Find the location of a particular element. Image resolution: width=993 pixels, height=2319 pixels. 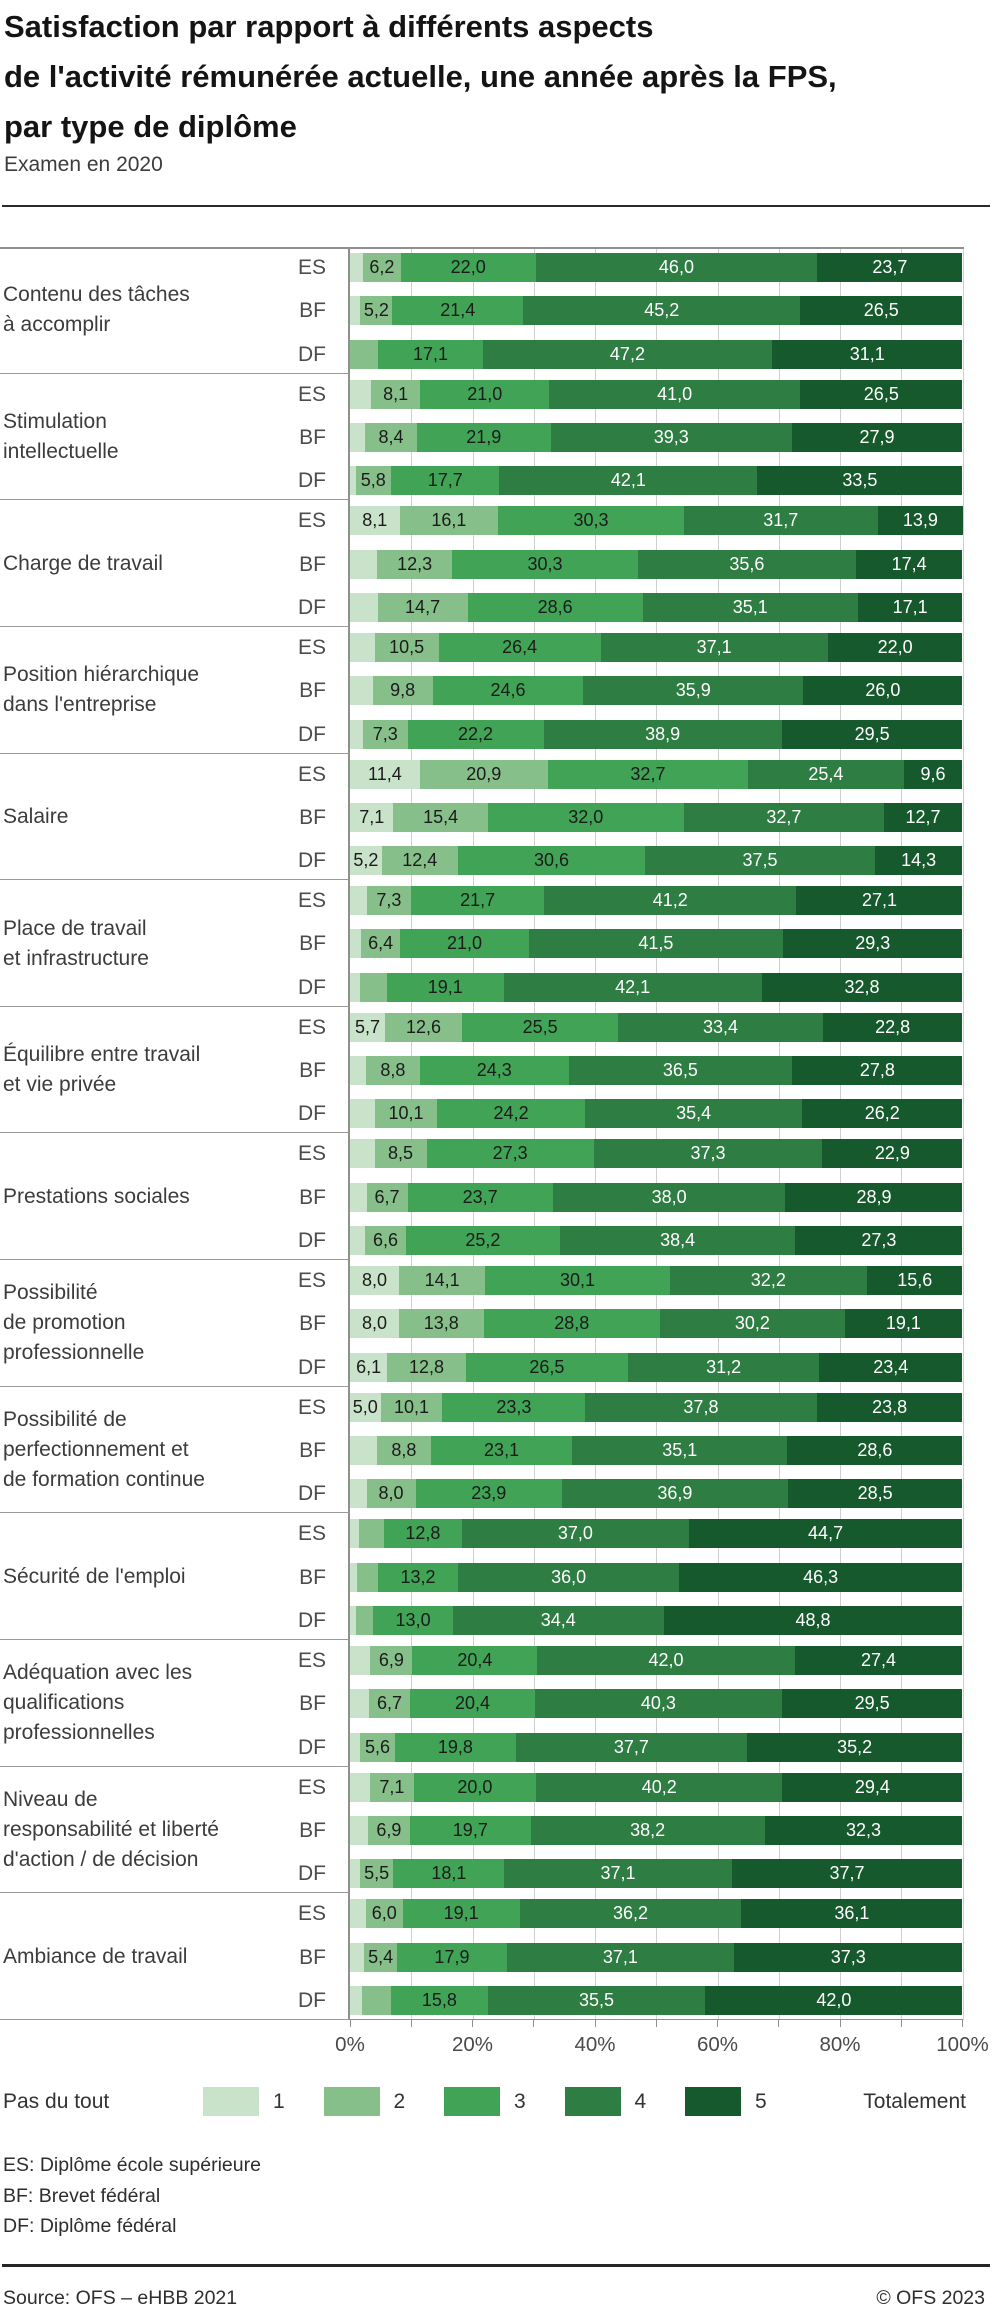

bar-segment-level-3: 13,0 is located at coordinates (413, 1620).